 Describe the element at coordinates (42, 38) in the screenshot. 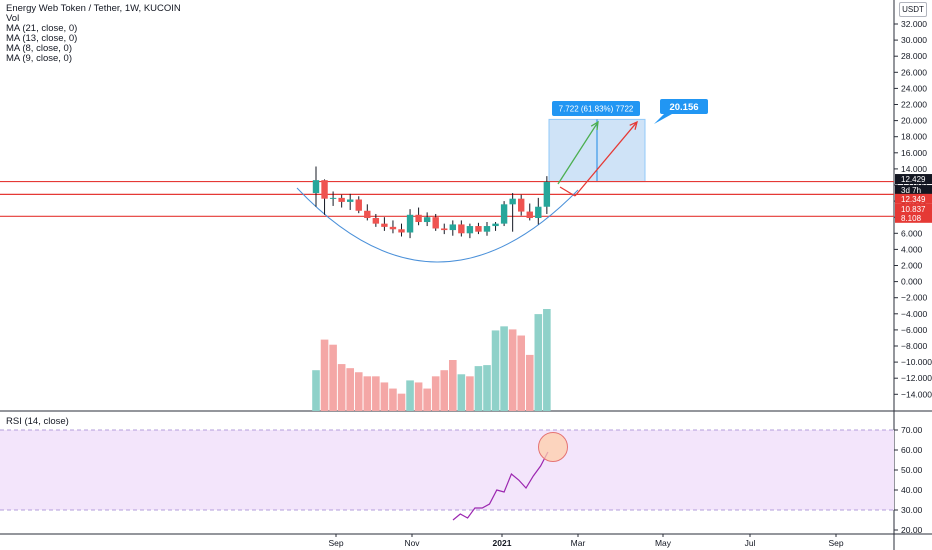

I see `indicator-ma13: MA (13, close, 0)` at that location.